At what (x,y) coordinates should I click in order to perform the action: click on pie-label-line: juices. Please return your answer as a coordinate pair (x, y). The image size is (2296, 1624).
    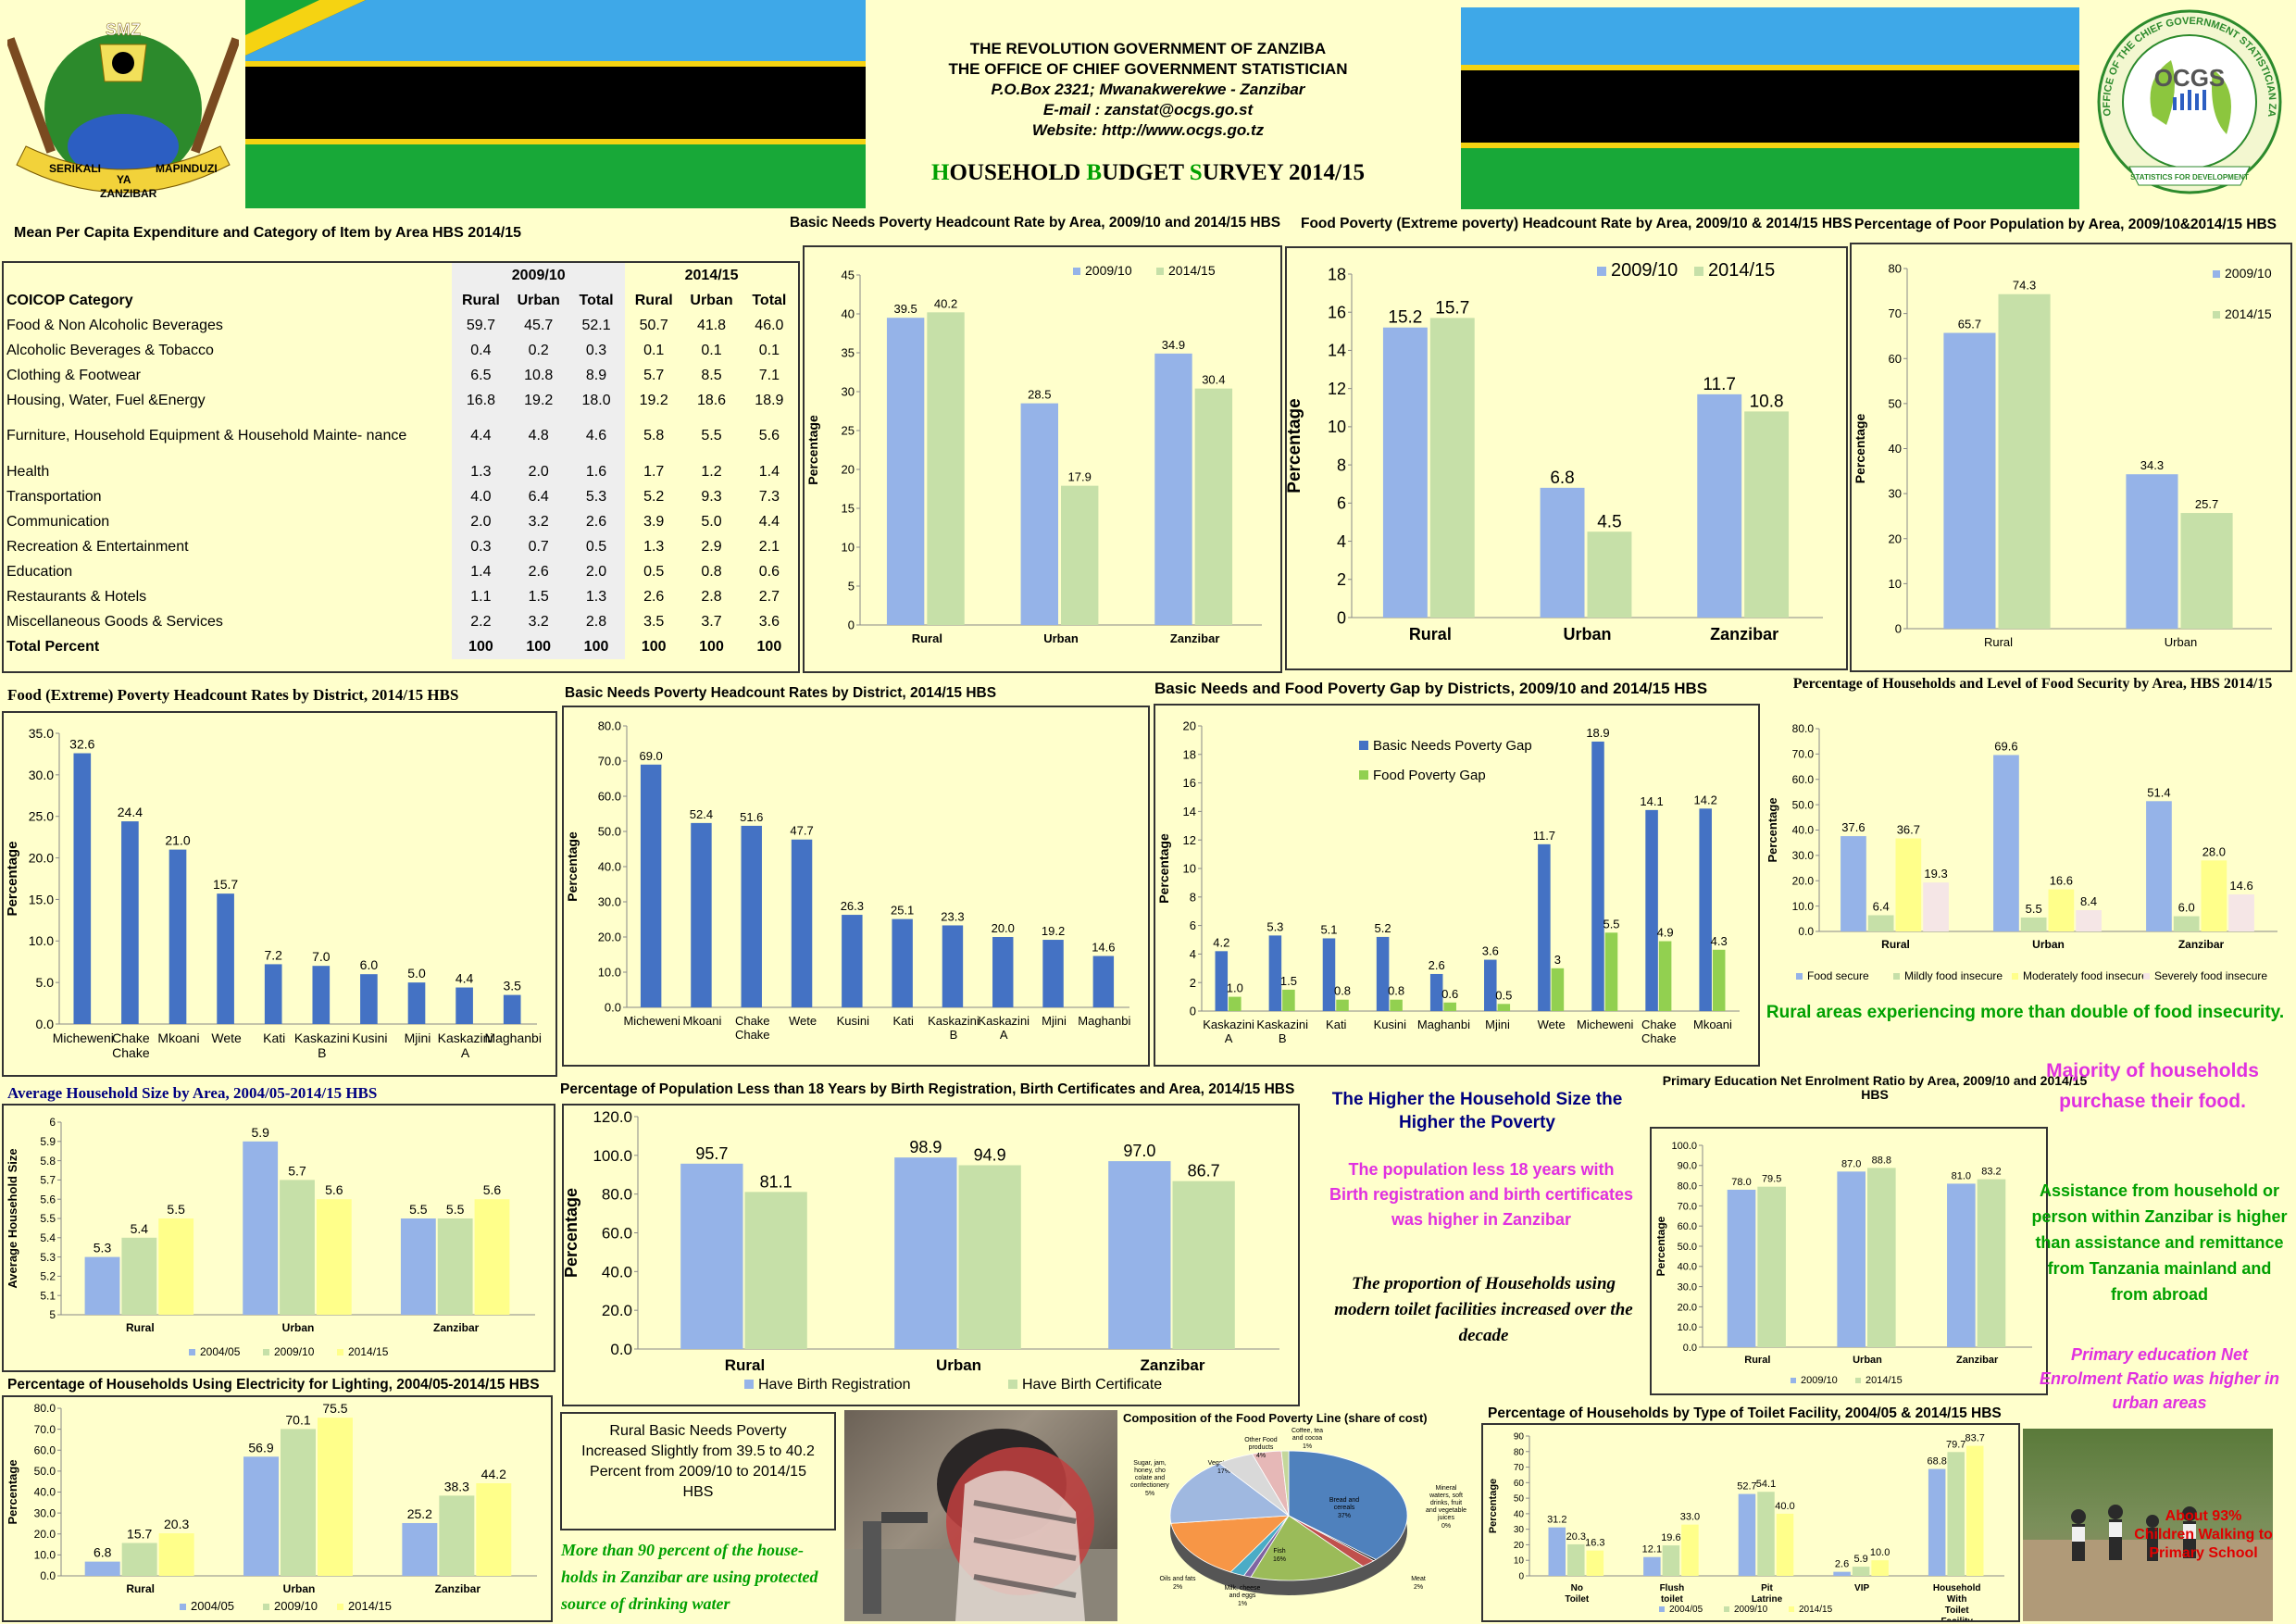
    Looking at the image, I should click on (1445, 1518).